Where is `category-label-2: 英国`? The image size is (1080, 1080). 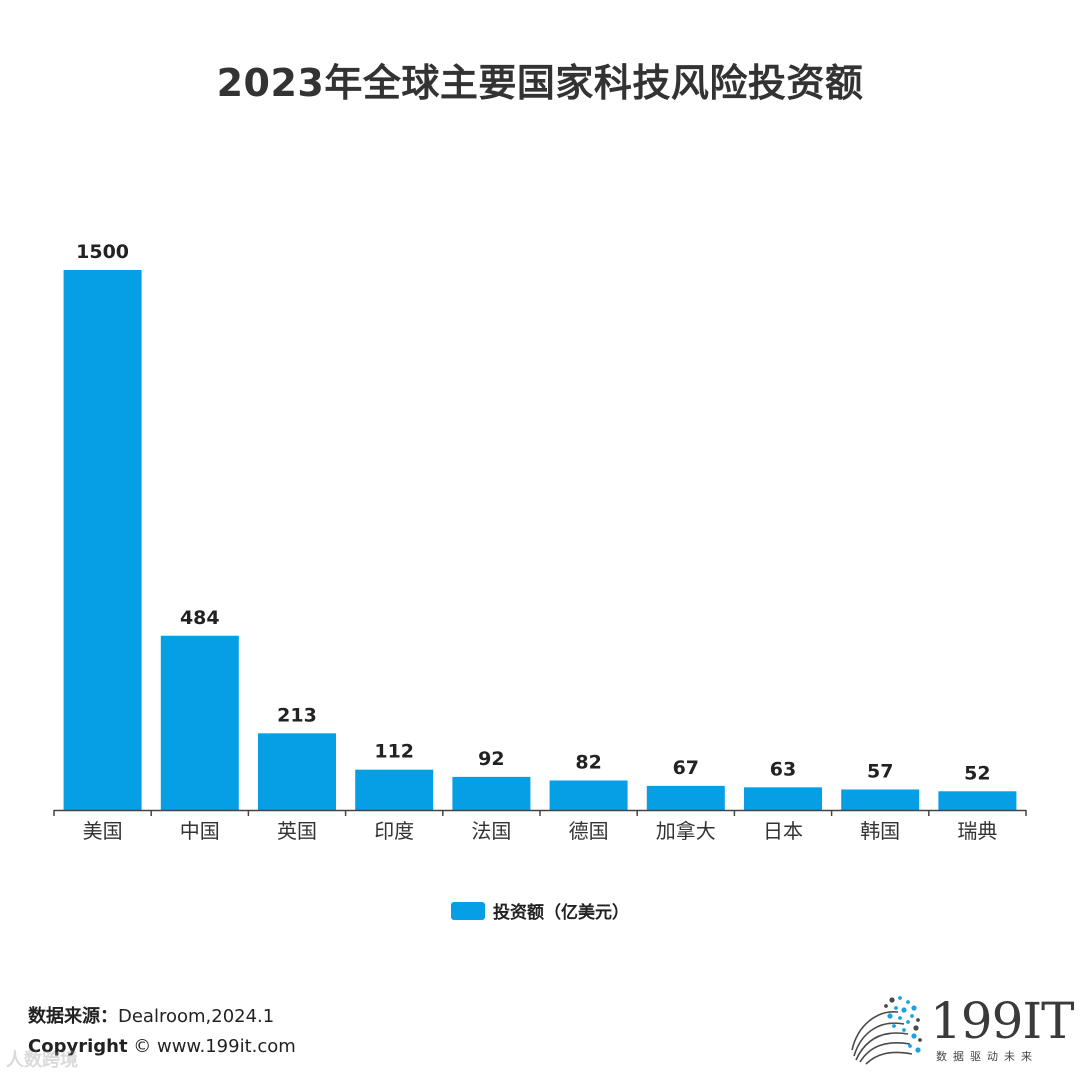 category-label-2: 英国 is located at coordinates (297, 831).